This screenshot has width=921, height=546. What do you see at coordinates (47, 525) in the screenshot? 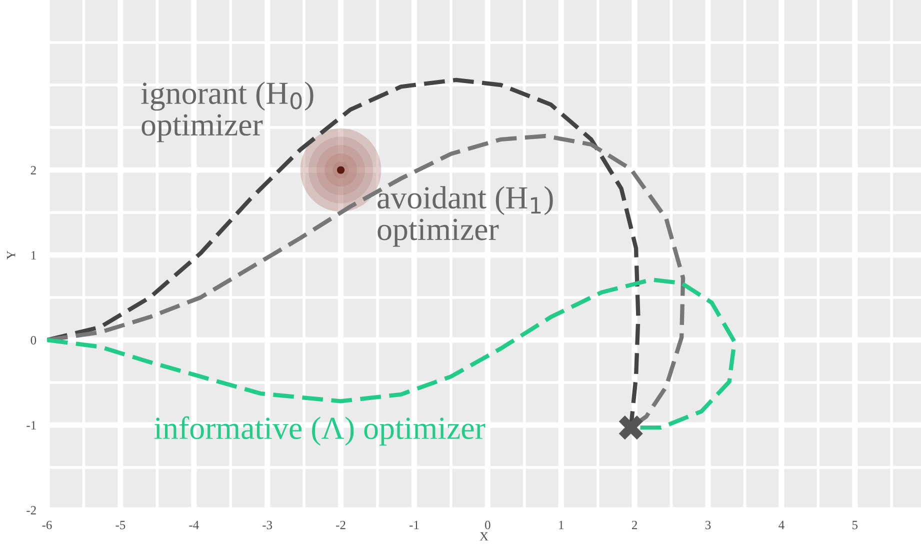
I see `x-tick-label: -6` at bounding box center [47, 525].